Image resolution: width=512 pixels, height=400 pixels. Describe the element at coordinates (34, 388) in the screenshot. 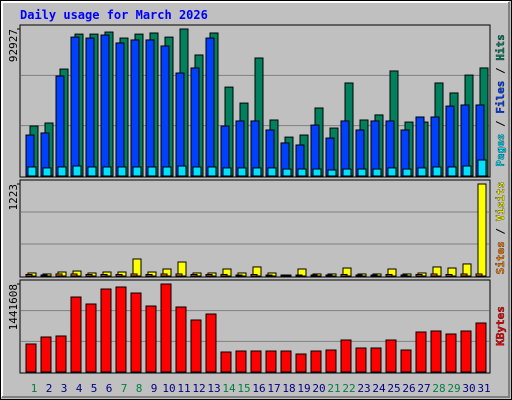

I see `x-tick-label: 1` at that location.